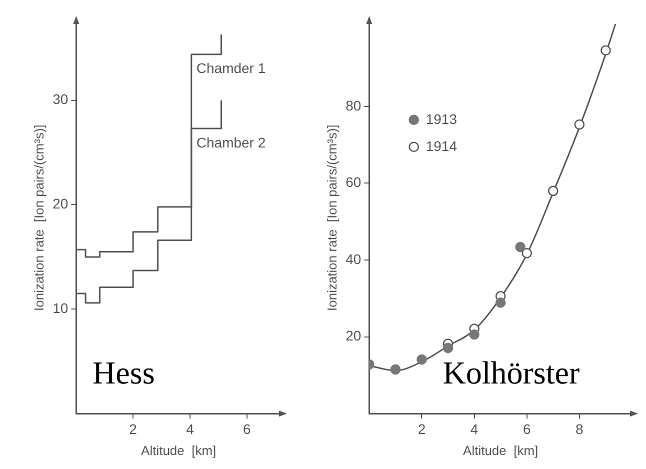 The width and height of the screenshot is (646, 469). I want to click on y-tick-label: 30, so click(60, 99).